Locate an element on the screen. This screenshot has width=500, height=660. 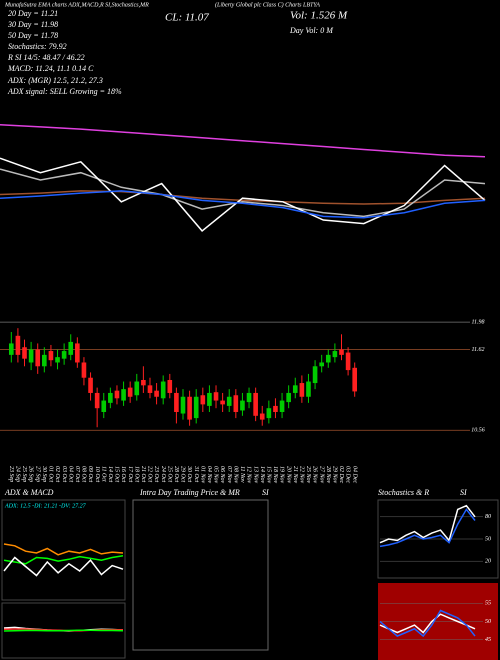
x-tick-label: 01 Nov is located at coordinates (202, 475).